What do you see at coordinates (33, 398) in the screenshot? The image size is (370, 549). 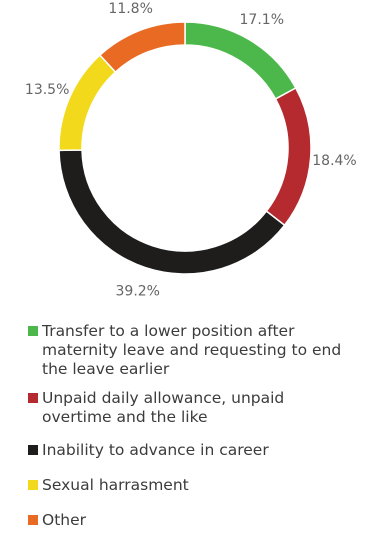 I see `legend-swatch-red` at bounding box center [33, 398].